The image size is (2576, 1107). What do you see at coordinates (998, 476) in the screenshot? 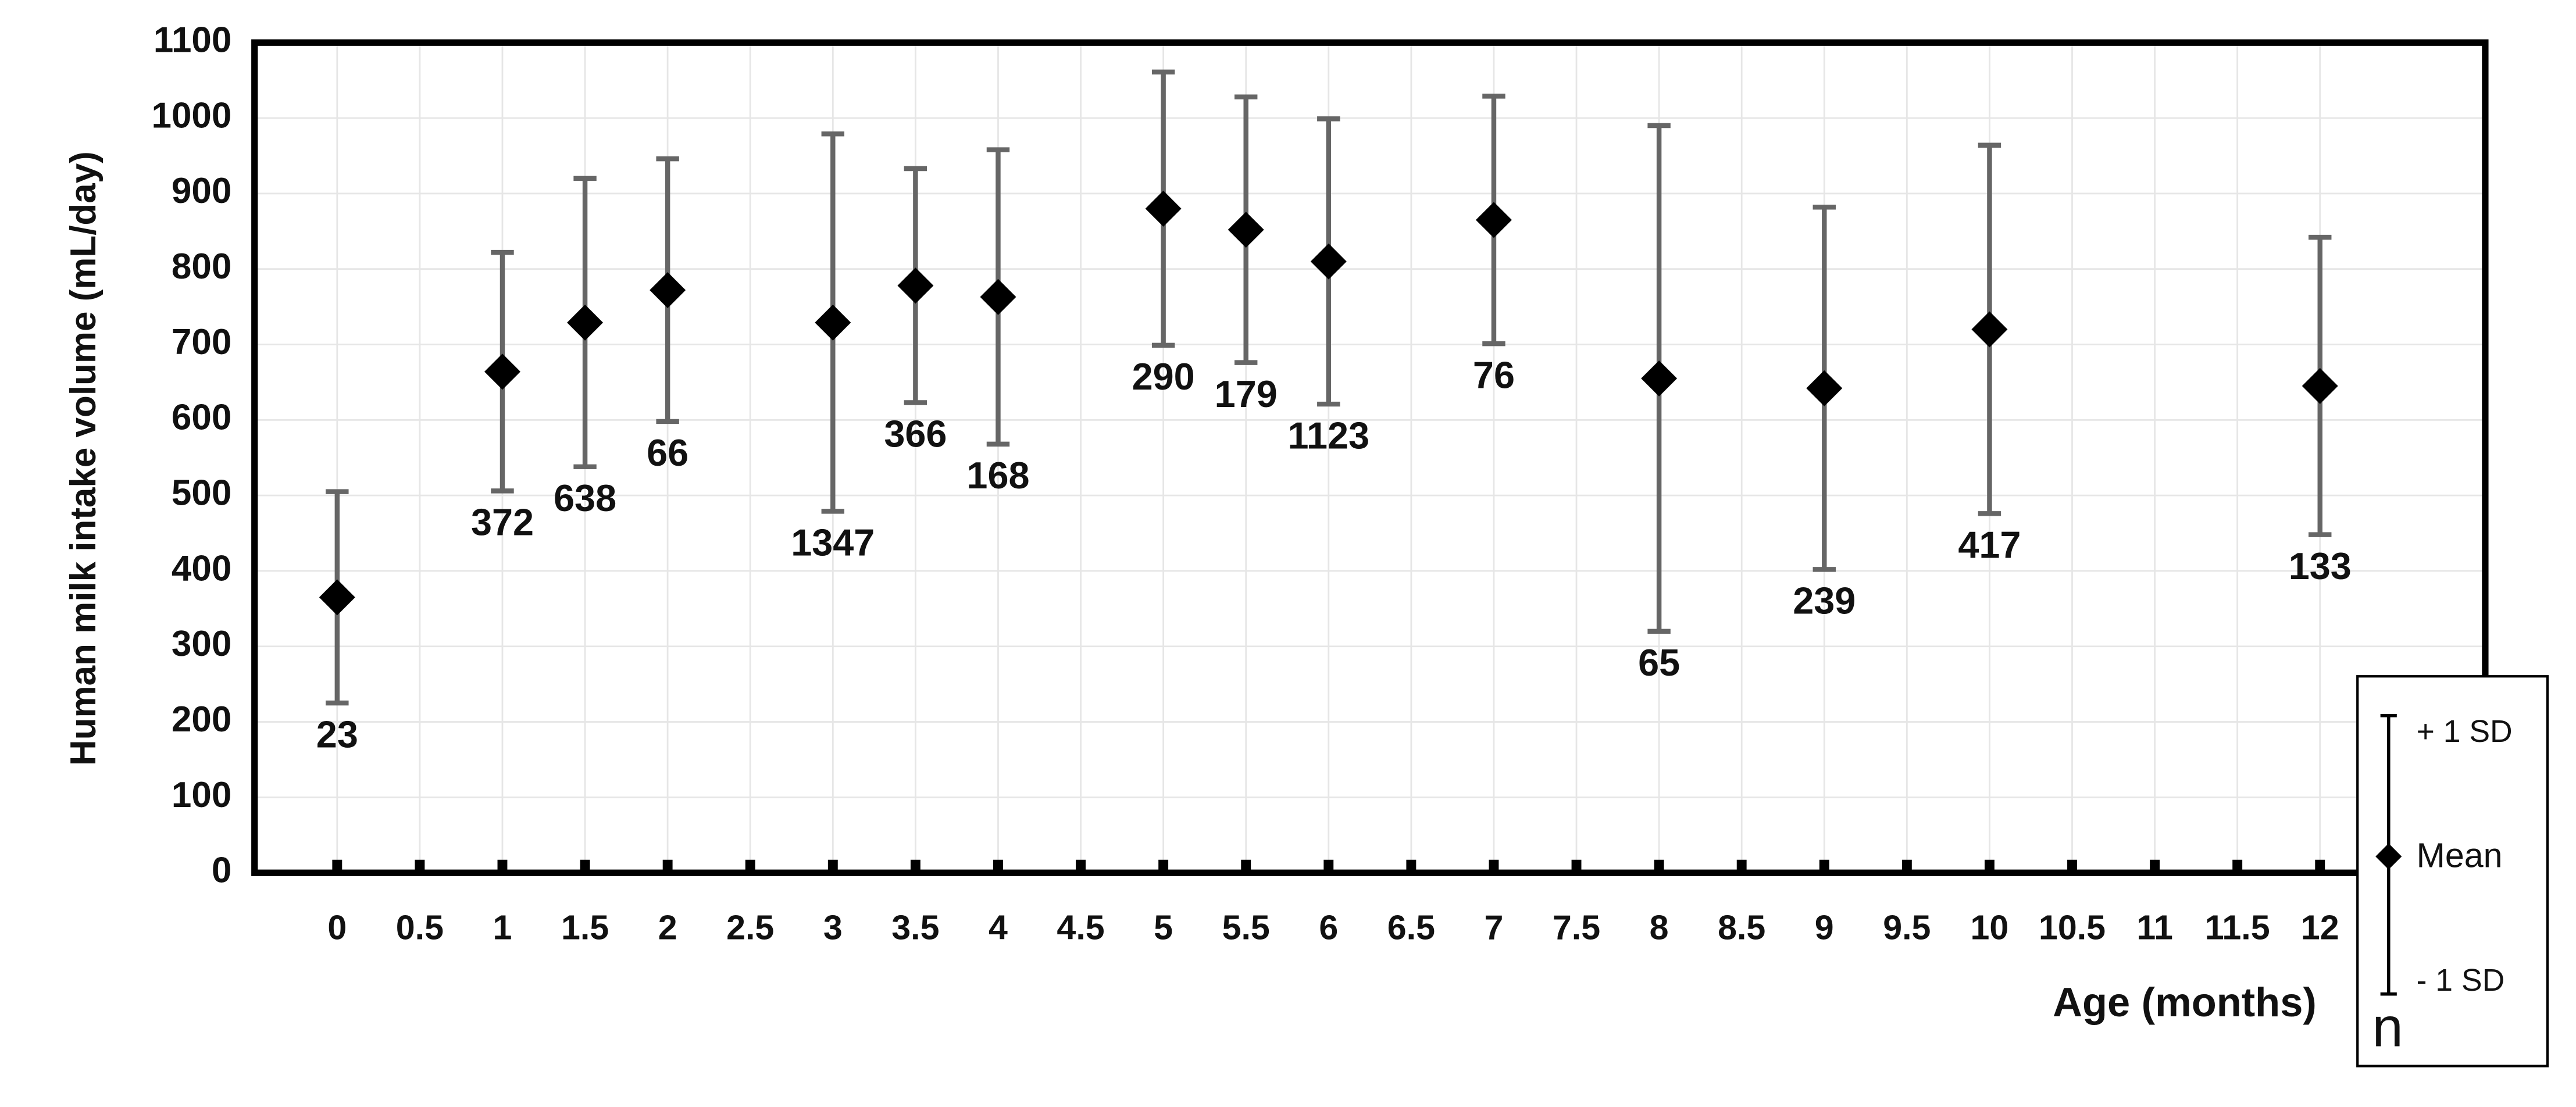
I see `n-label: 168` at bounding box center [998, 476].